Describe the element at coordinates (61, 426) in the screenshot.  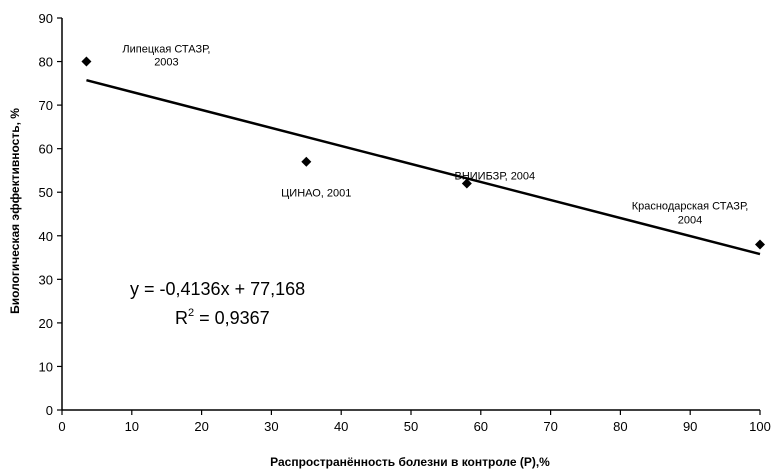
I see `x-tick-label: 0` at that location.